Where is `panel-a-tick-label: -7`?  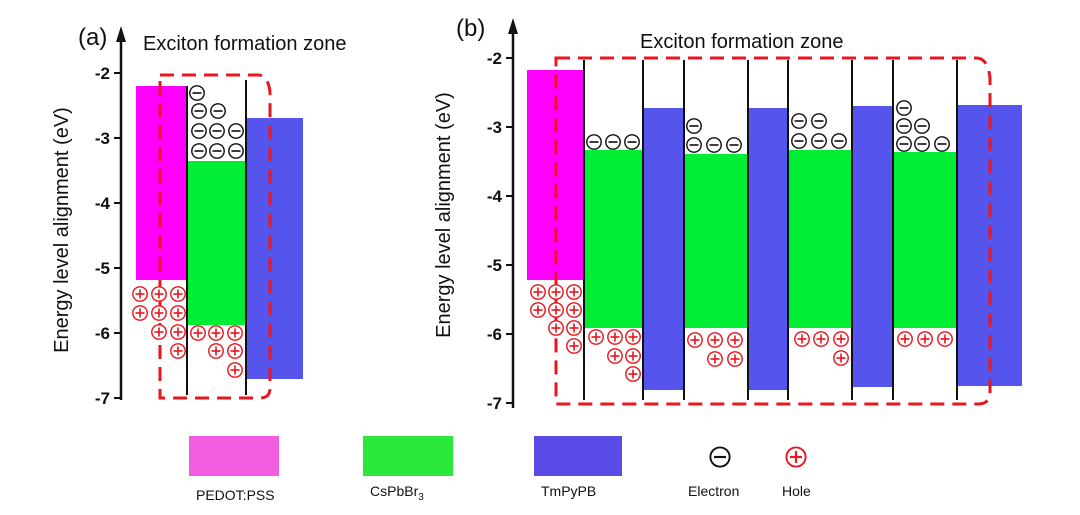 panel-a-tick-label: -7 is located at coordinates (102, 398).